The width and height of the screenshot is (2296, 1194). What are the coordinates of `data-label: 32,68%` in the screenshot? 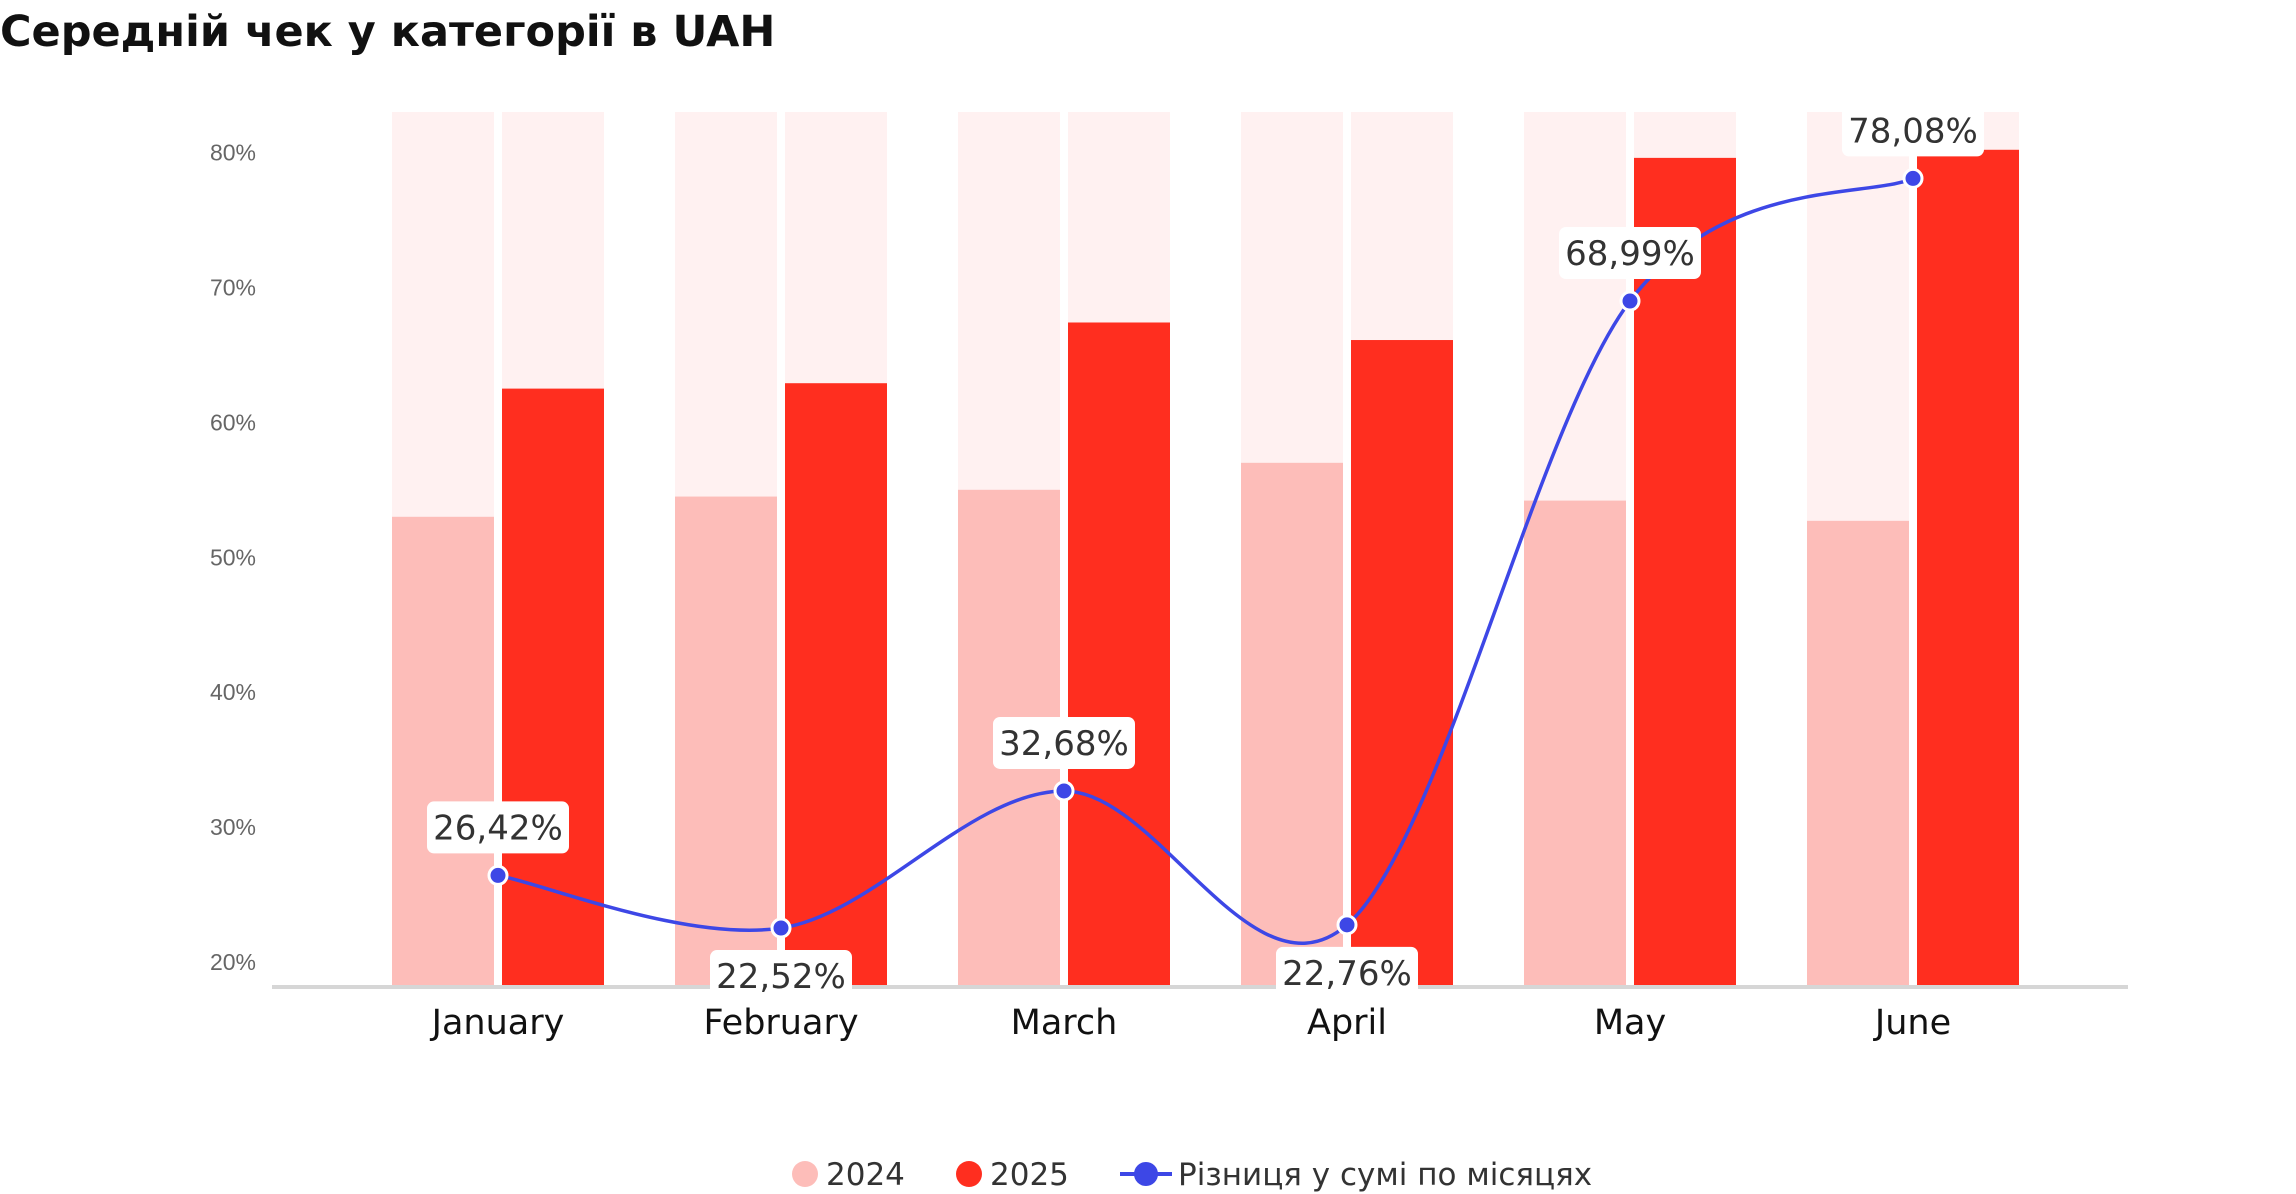 It's located at (1064, 742).